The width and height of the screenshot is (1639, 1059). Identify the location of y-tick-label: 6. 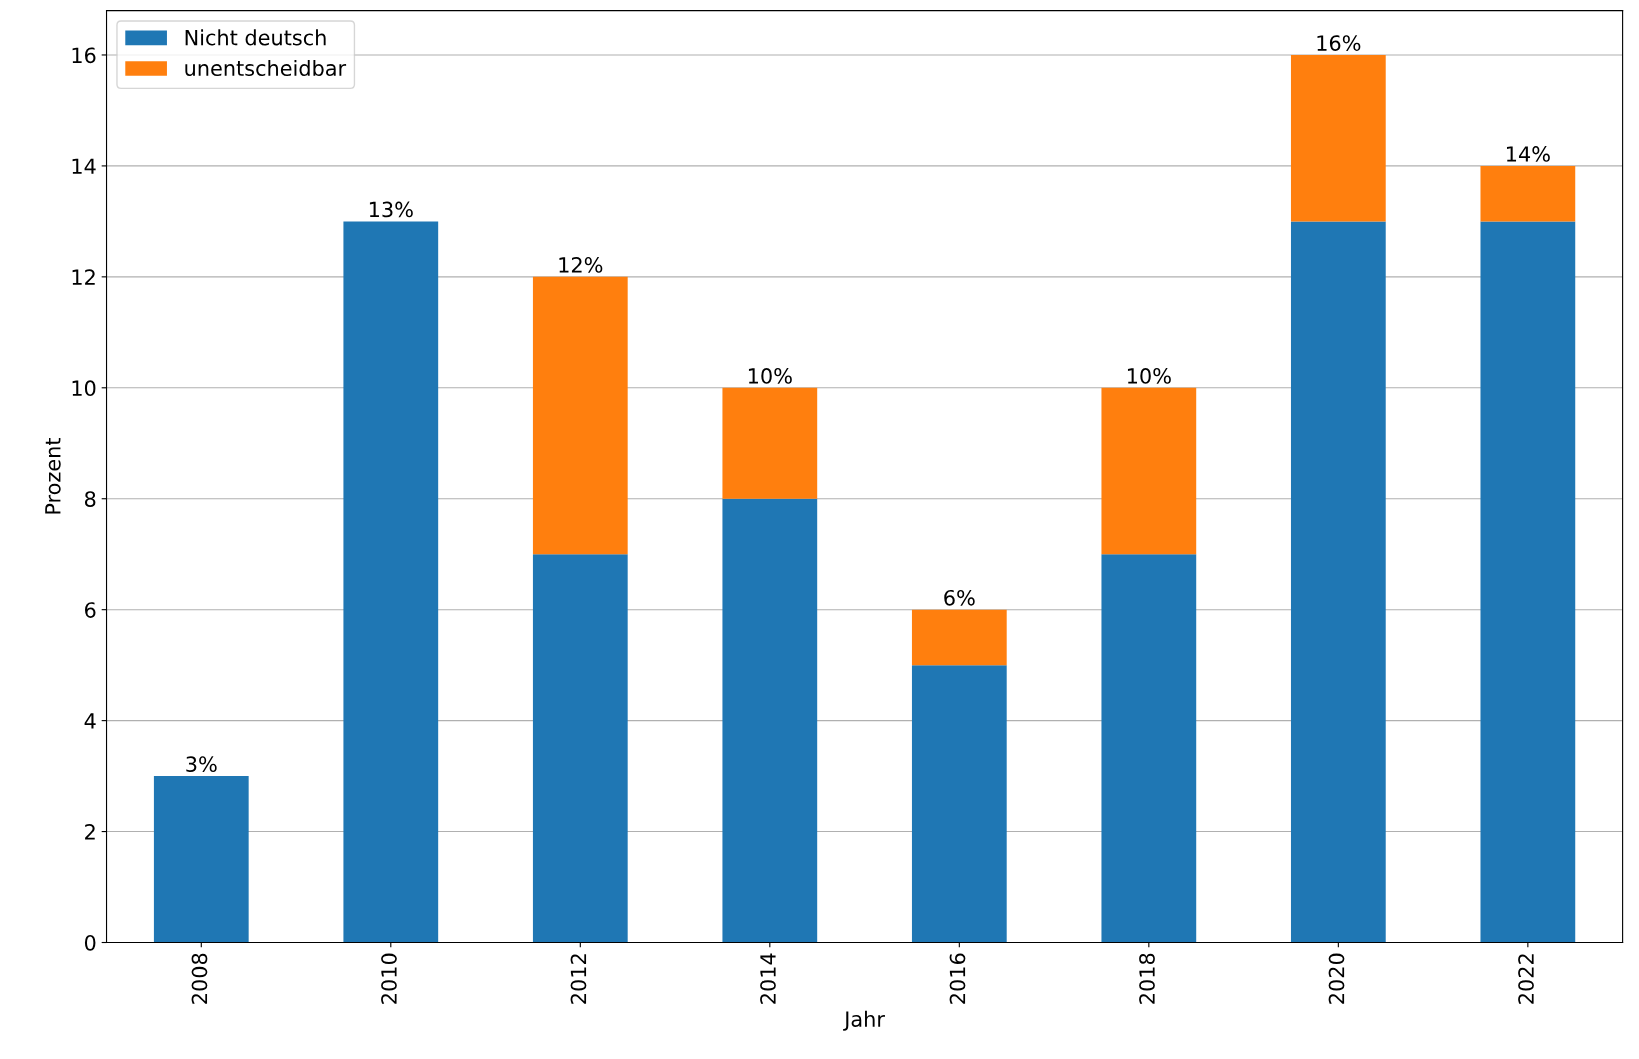
(90, 610).